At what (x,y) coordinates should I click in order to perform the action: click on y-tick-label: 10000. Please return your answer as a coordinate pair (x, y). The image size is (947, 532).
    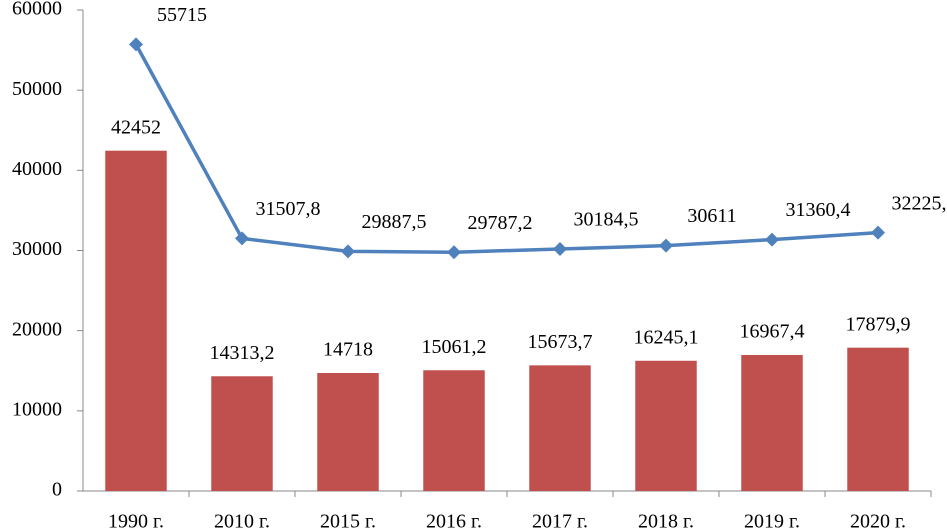
    Looking at the image, I should click on (37, 409).